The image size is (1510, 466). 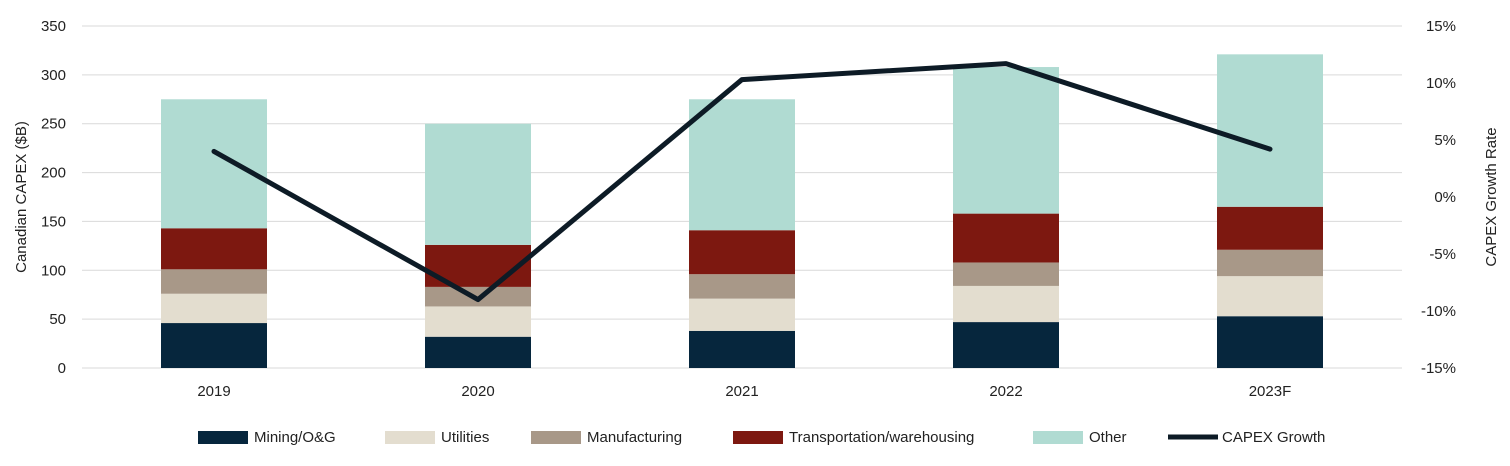 What do you see at coordinates (53, 173) in the screenshot?
I see `y-tick-left: 200` at bounding box center [53, 173].